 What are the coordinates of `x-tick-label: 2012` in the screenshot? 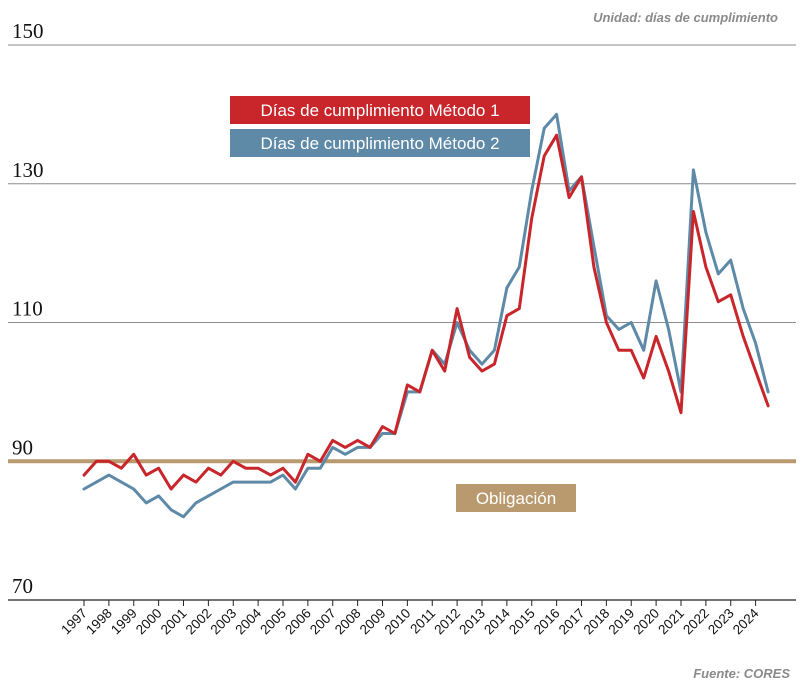 It's located at (447, 622).